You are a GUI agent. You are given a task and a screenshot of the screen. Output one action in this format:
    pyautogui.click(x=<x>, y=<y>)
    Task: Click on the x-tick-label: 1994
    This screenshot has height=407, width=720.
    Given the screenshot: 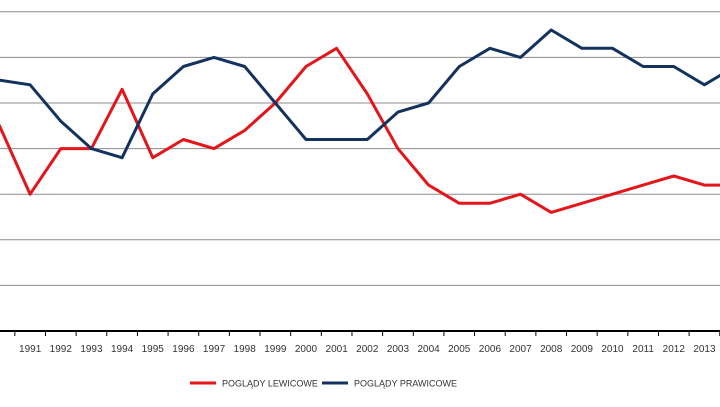 What is the action you would take?
    pyautogui.click(x=122, y=349)
    